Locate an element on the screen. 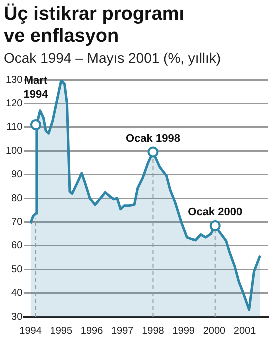 This screenshot has width=279, height=361. x-tick-label: 1997 is located at coordinates (123, 331).